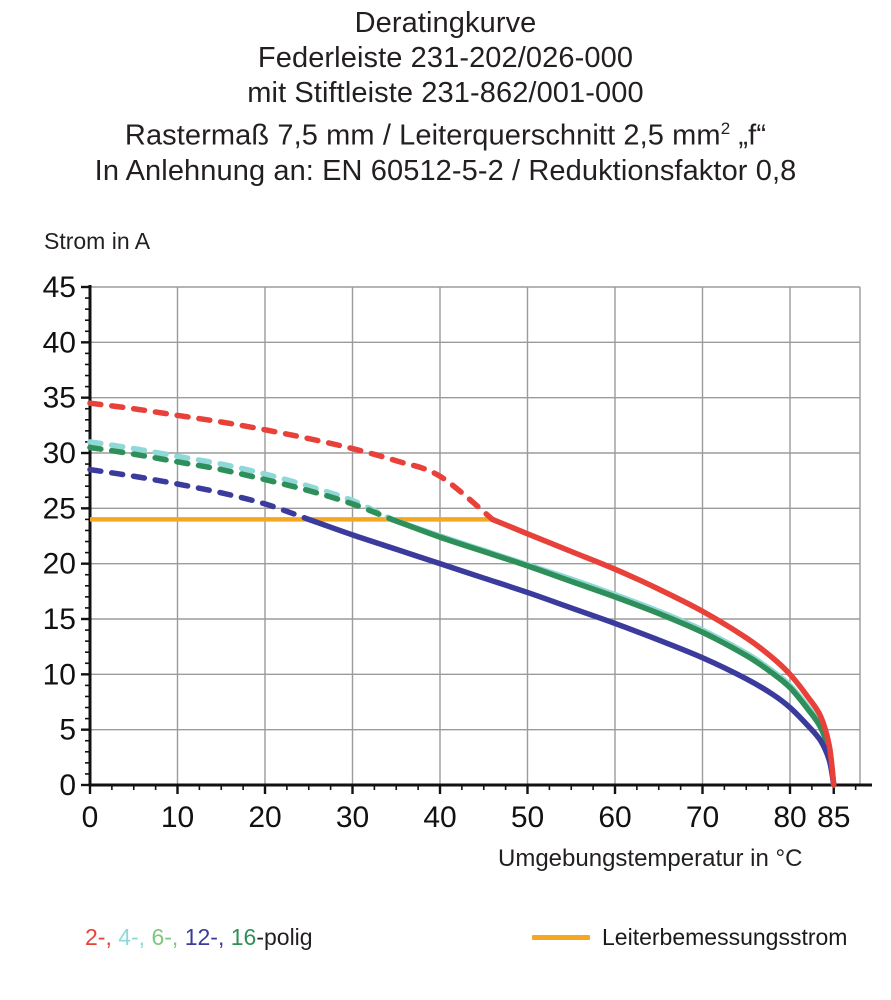 The image size is (891, 1000). Describe the element at coordinates (177, 817) in the screenshot. I see `x-tick-label: 10` at that location.